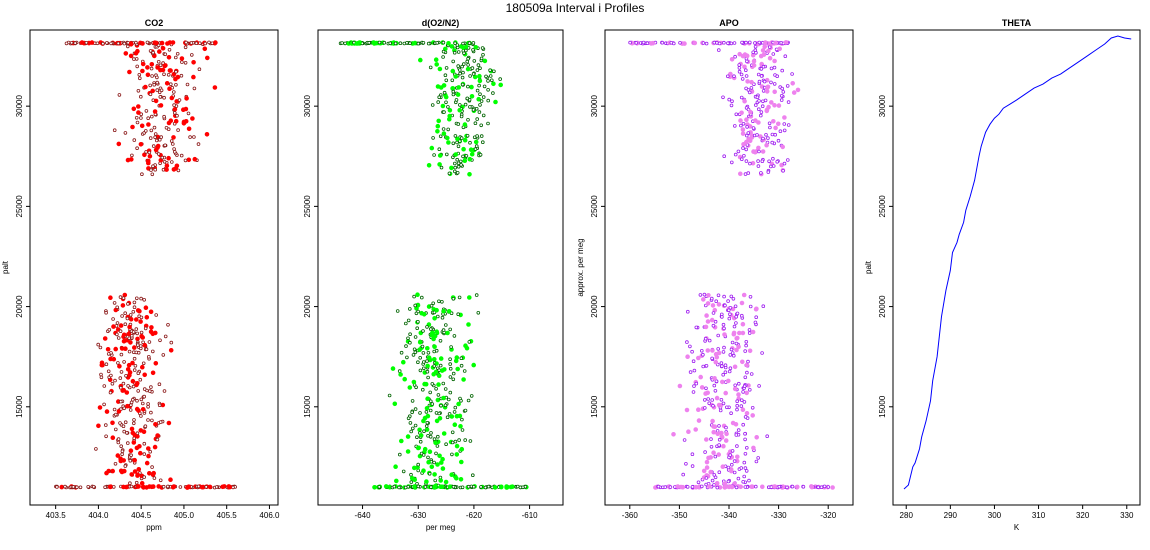  What do you see at coordinates (1039, 515) in the screenshot?
I see `x-tick-label: 310` at bounding box center [1039, 515].